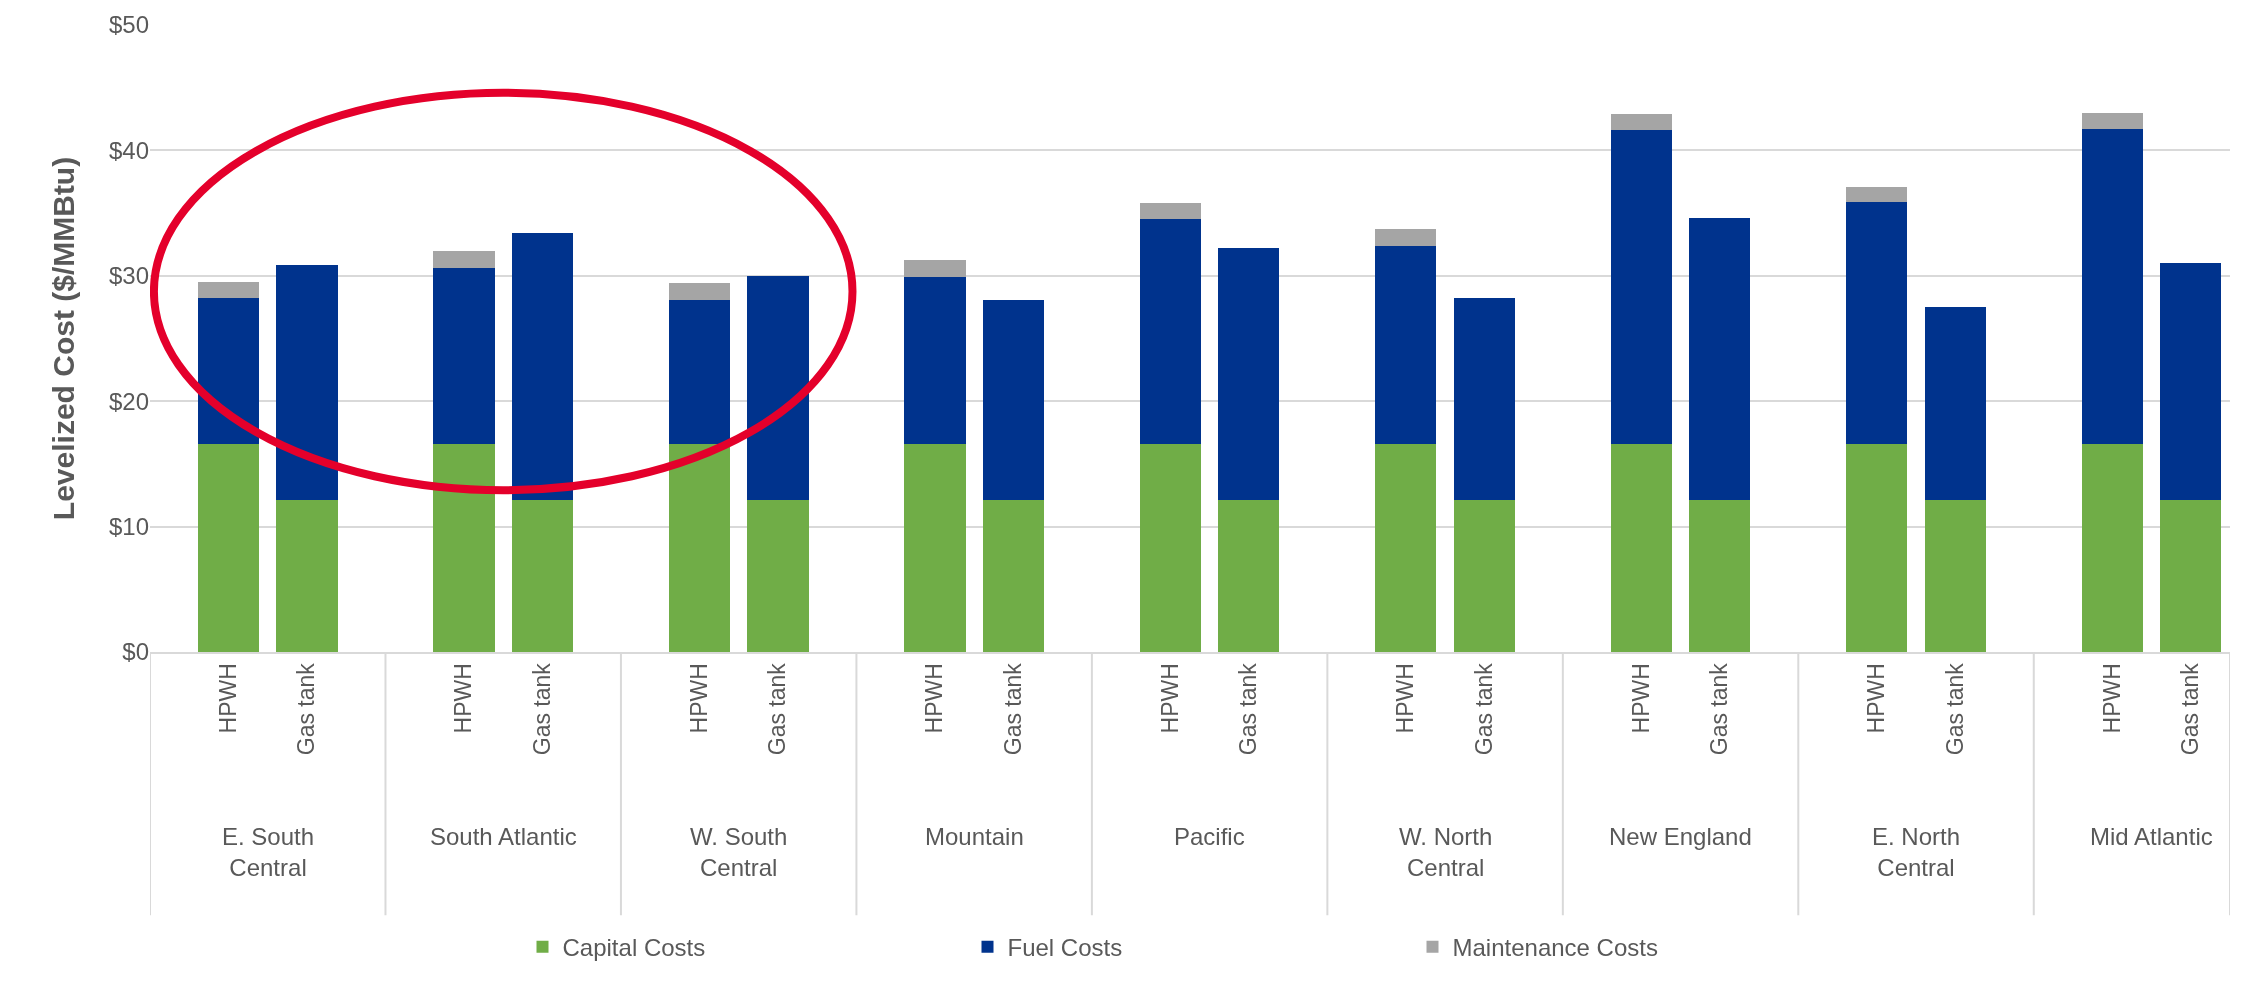  Describe the element at coordinates (128, 25) in the screenshot. I see `y-tick-label: $50` at that location.